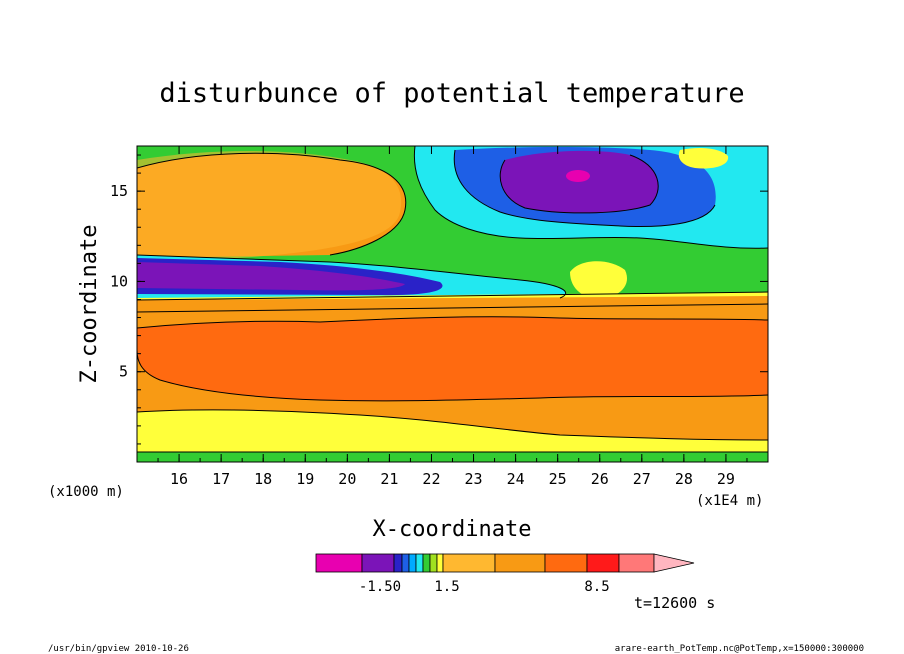  What do you see at coordinates (179, 479) in the screenshot?
I see `x-tick-label: 16` at bounding box center [179, 479].